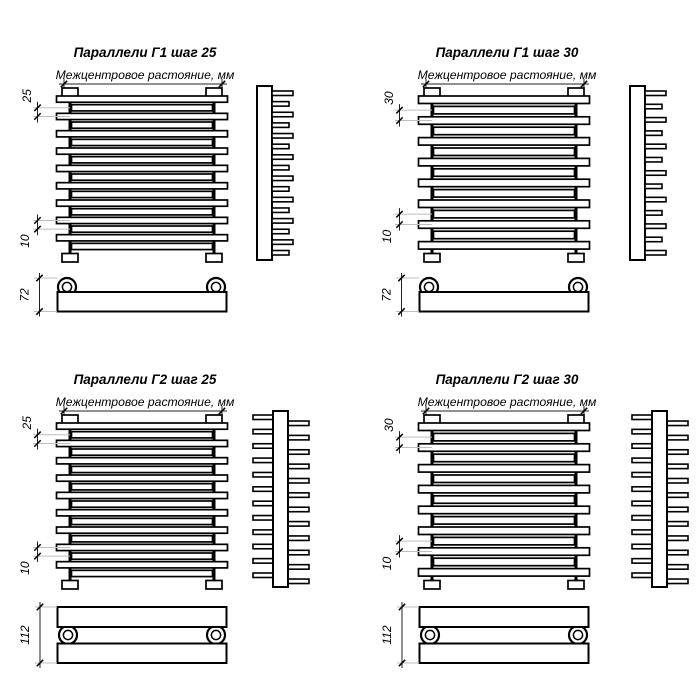 This screenshot has width=700, height=700. What do you see at coordinates (142, 502) in the screenshot?
I see `front-view` at bounding box center [142, 502].